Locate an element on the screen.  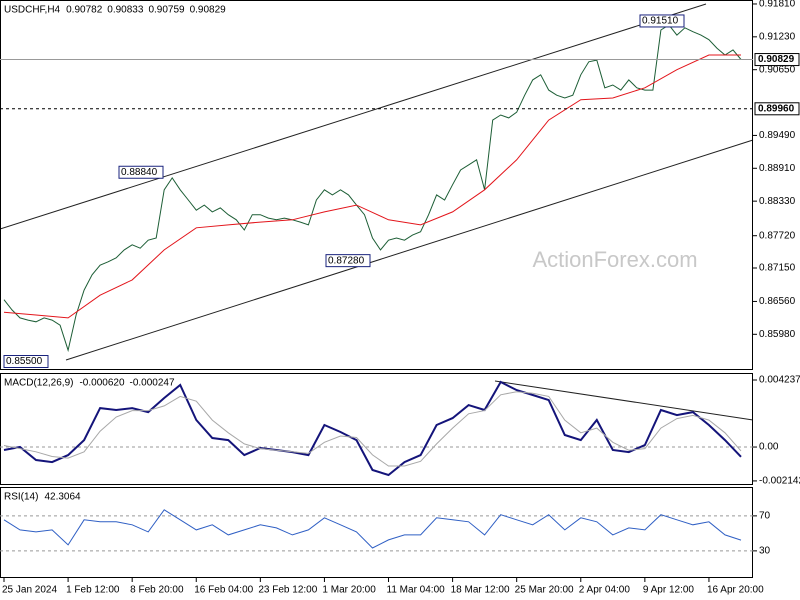
y-tick-label: 0.89490 is located at coordinates (777, 135).